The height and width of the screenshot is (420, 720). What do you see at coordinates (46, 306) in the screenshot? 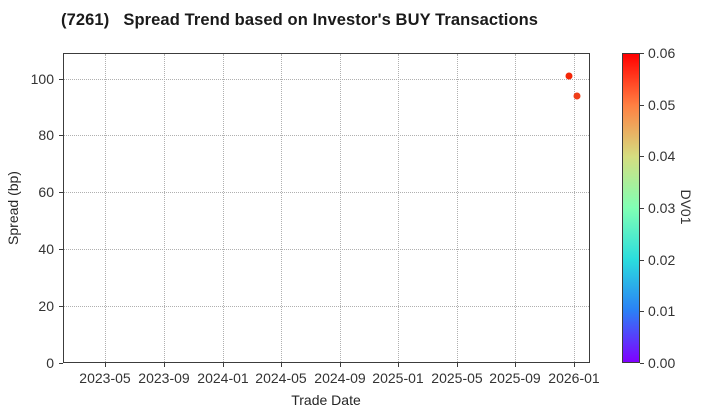
I see `y-tick-label: 20` at bounding box center [46, 306].